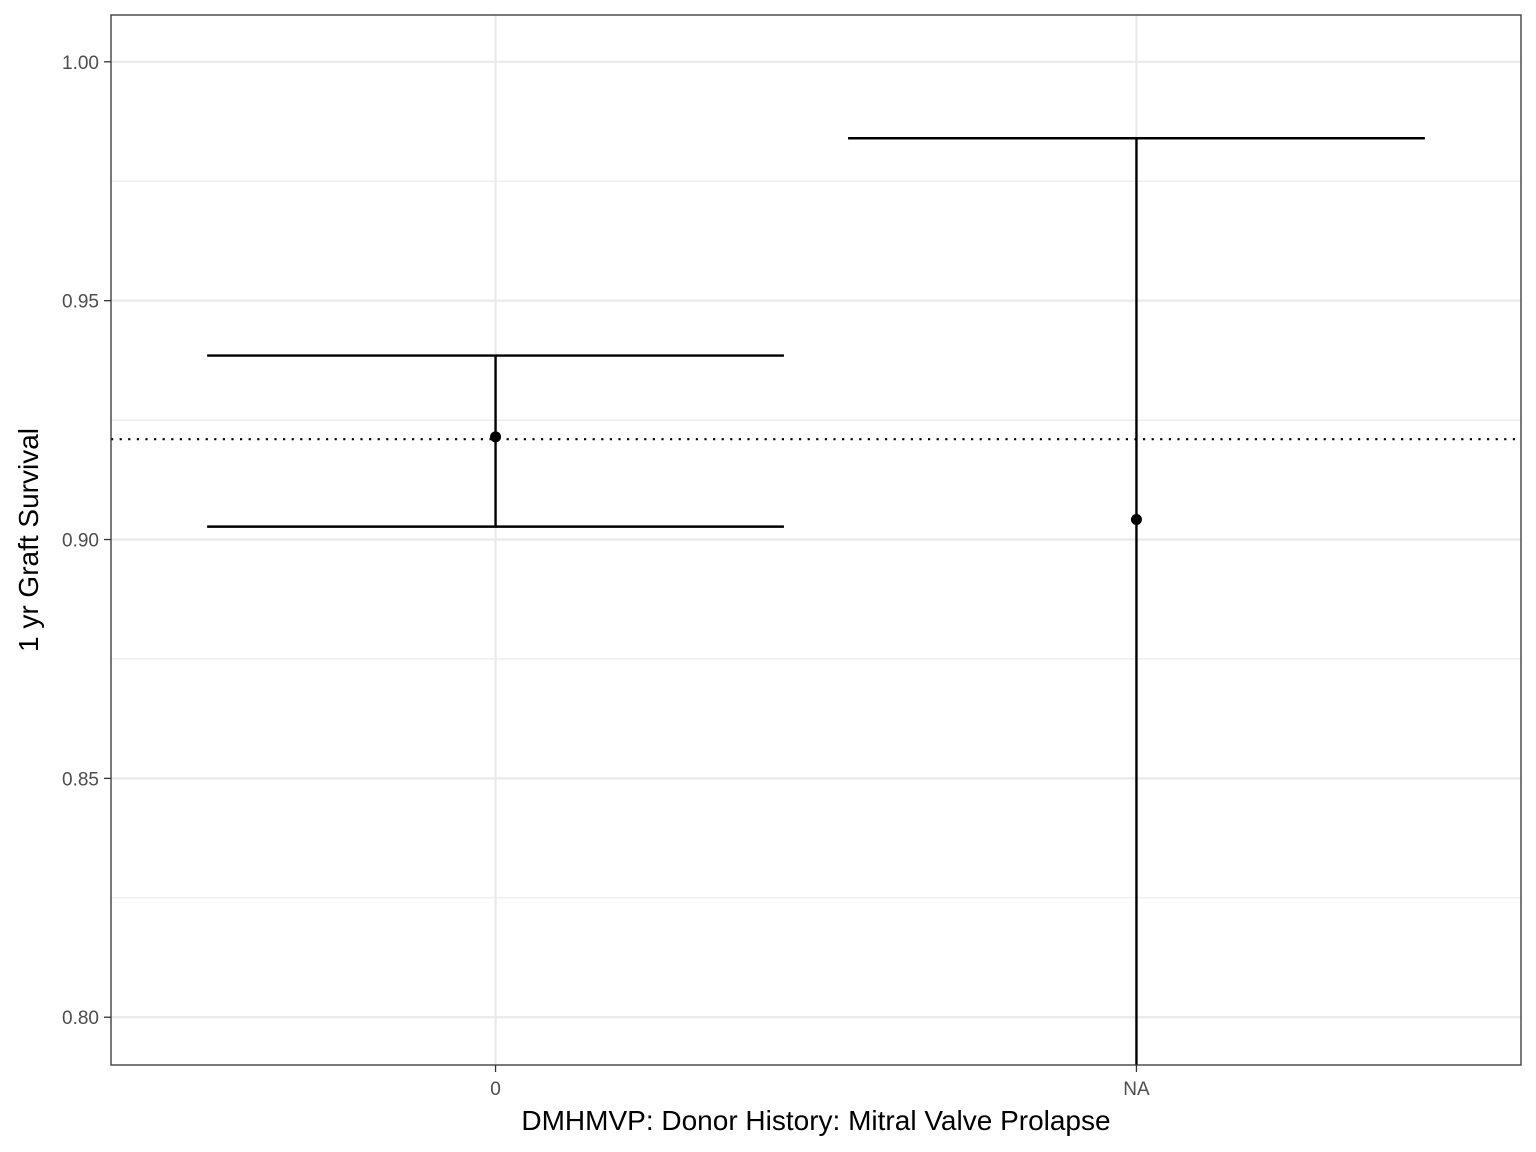 The width and height of the screenshot is (1536, 1152). Describe the element at coordinates (80, 1018) in the screenshot. I see `y-tick-label: 0.80` at that location.